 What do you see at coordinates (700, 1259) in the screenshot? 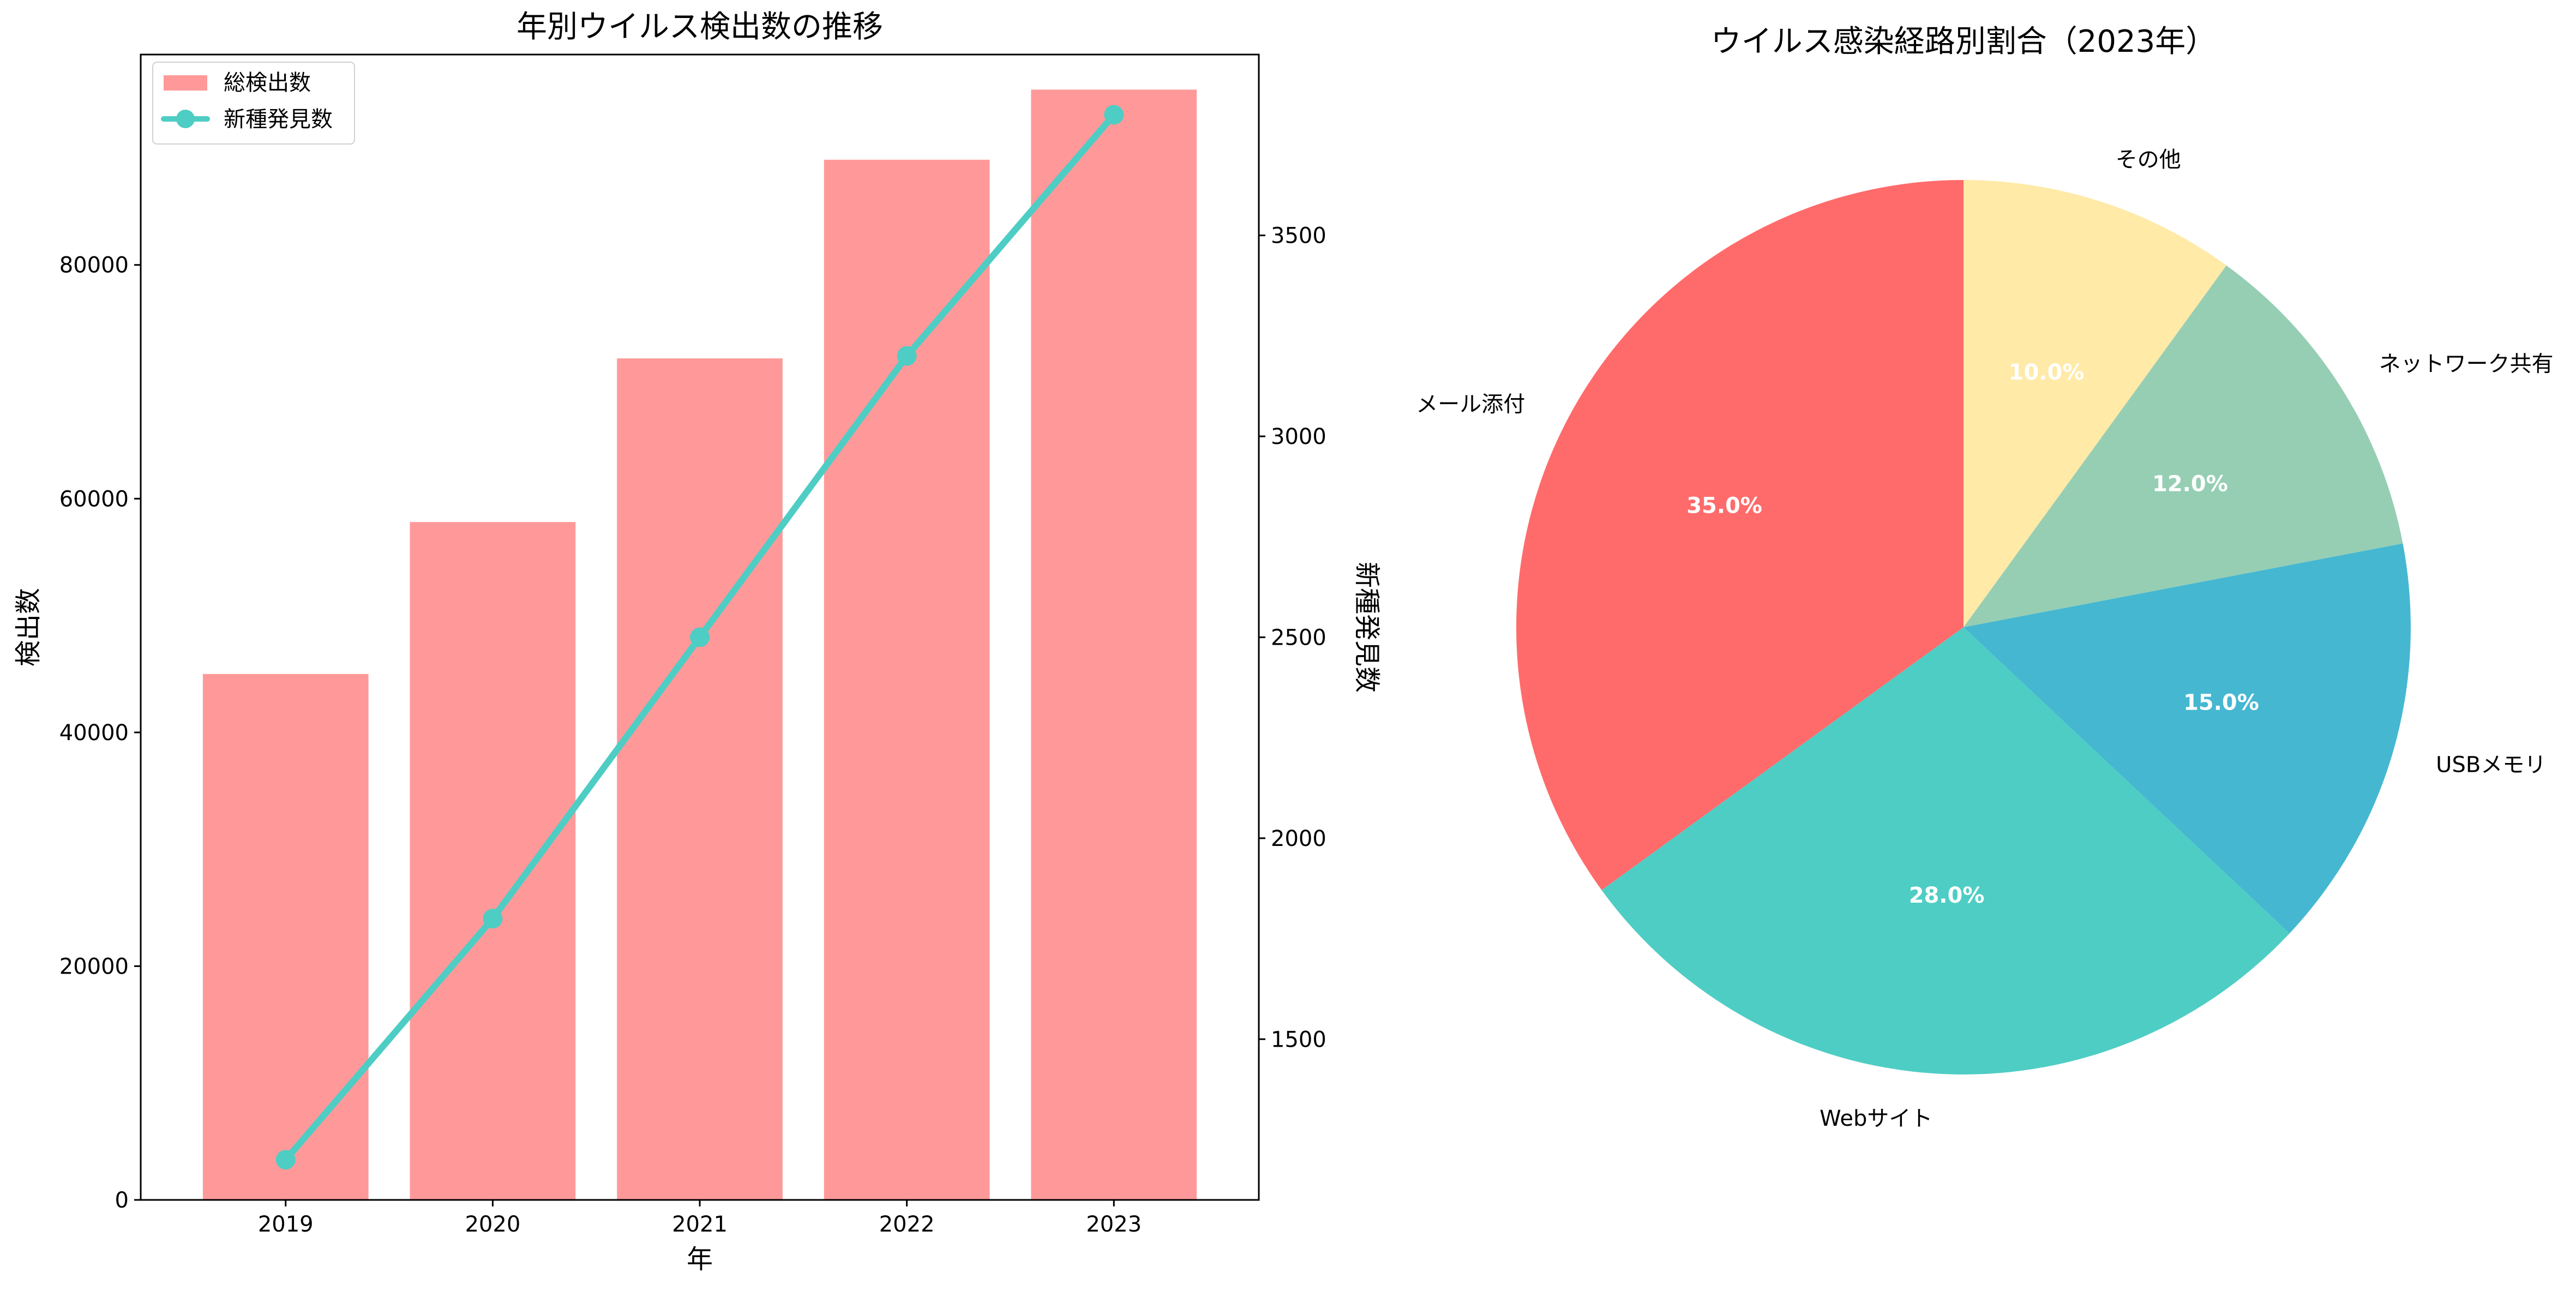
I see `x-axis-title: 年` at bounding box center [700, 1259].